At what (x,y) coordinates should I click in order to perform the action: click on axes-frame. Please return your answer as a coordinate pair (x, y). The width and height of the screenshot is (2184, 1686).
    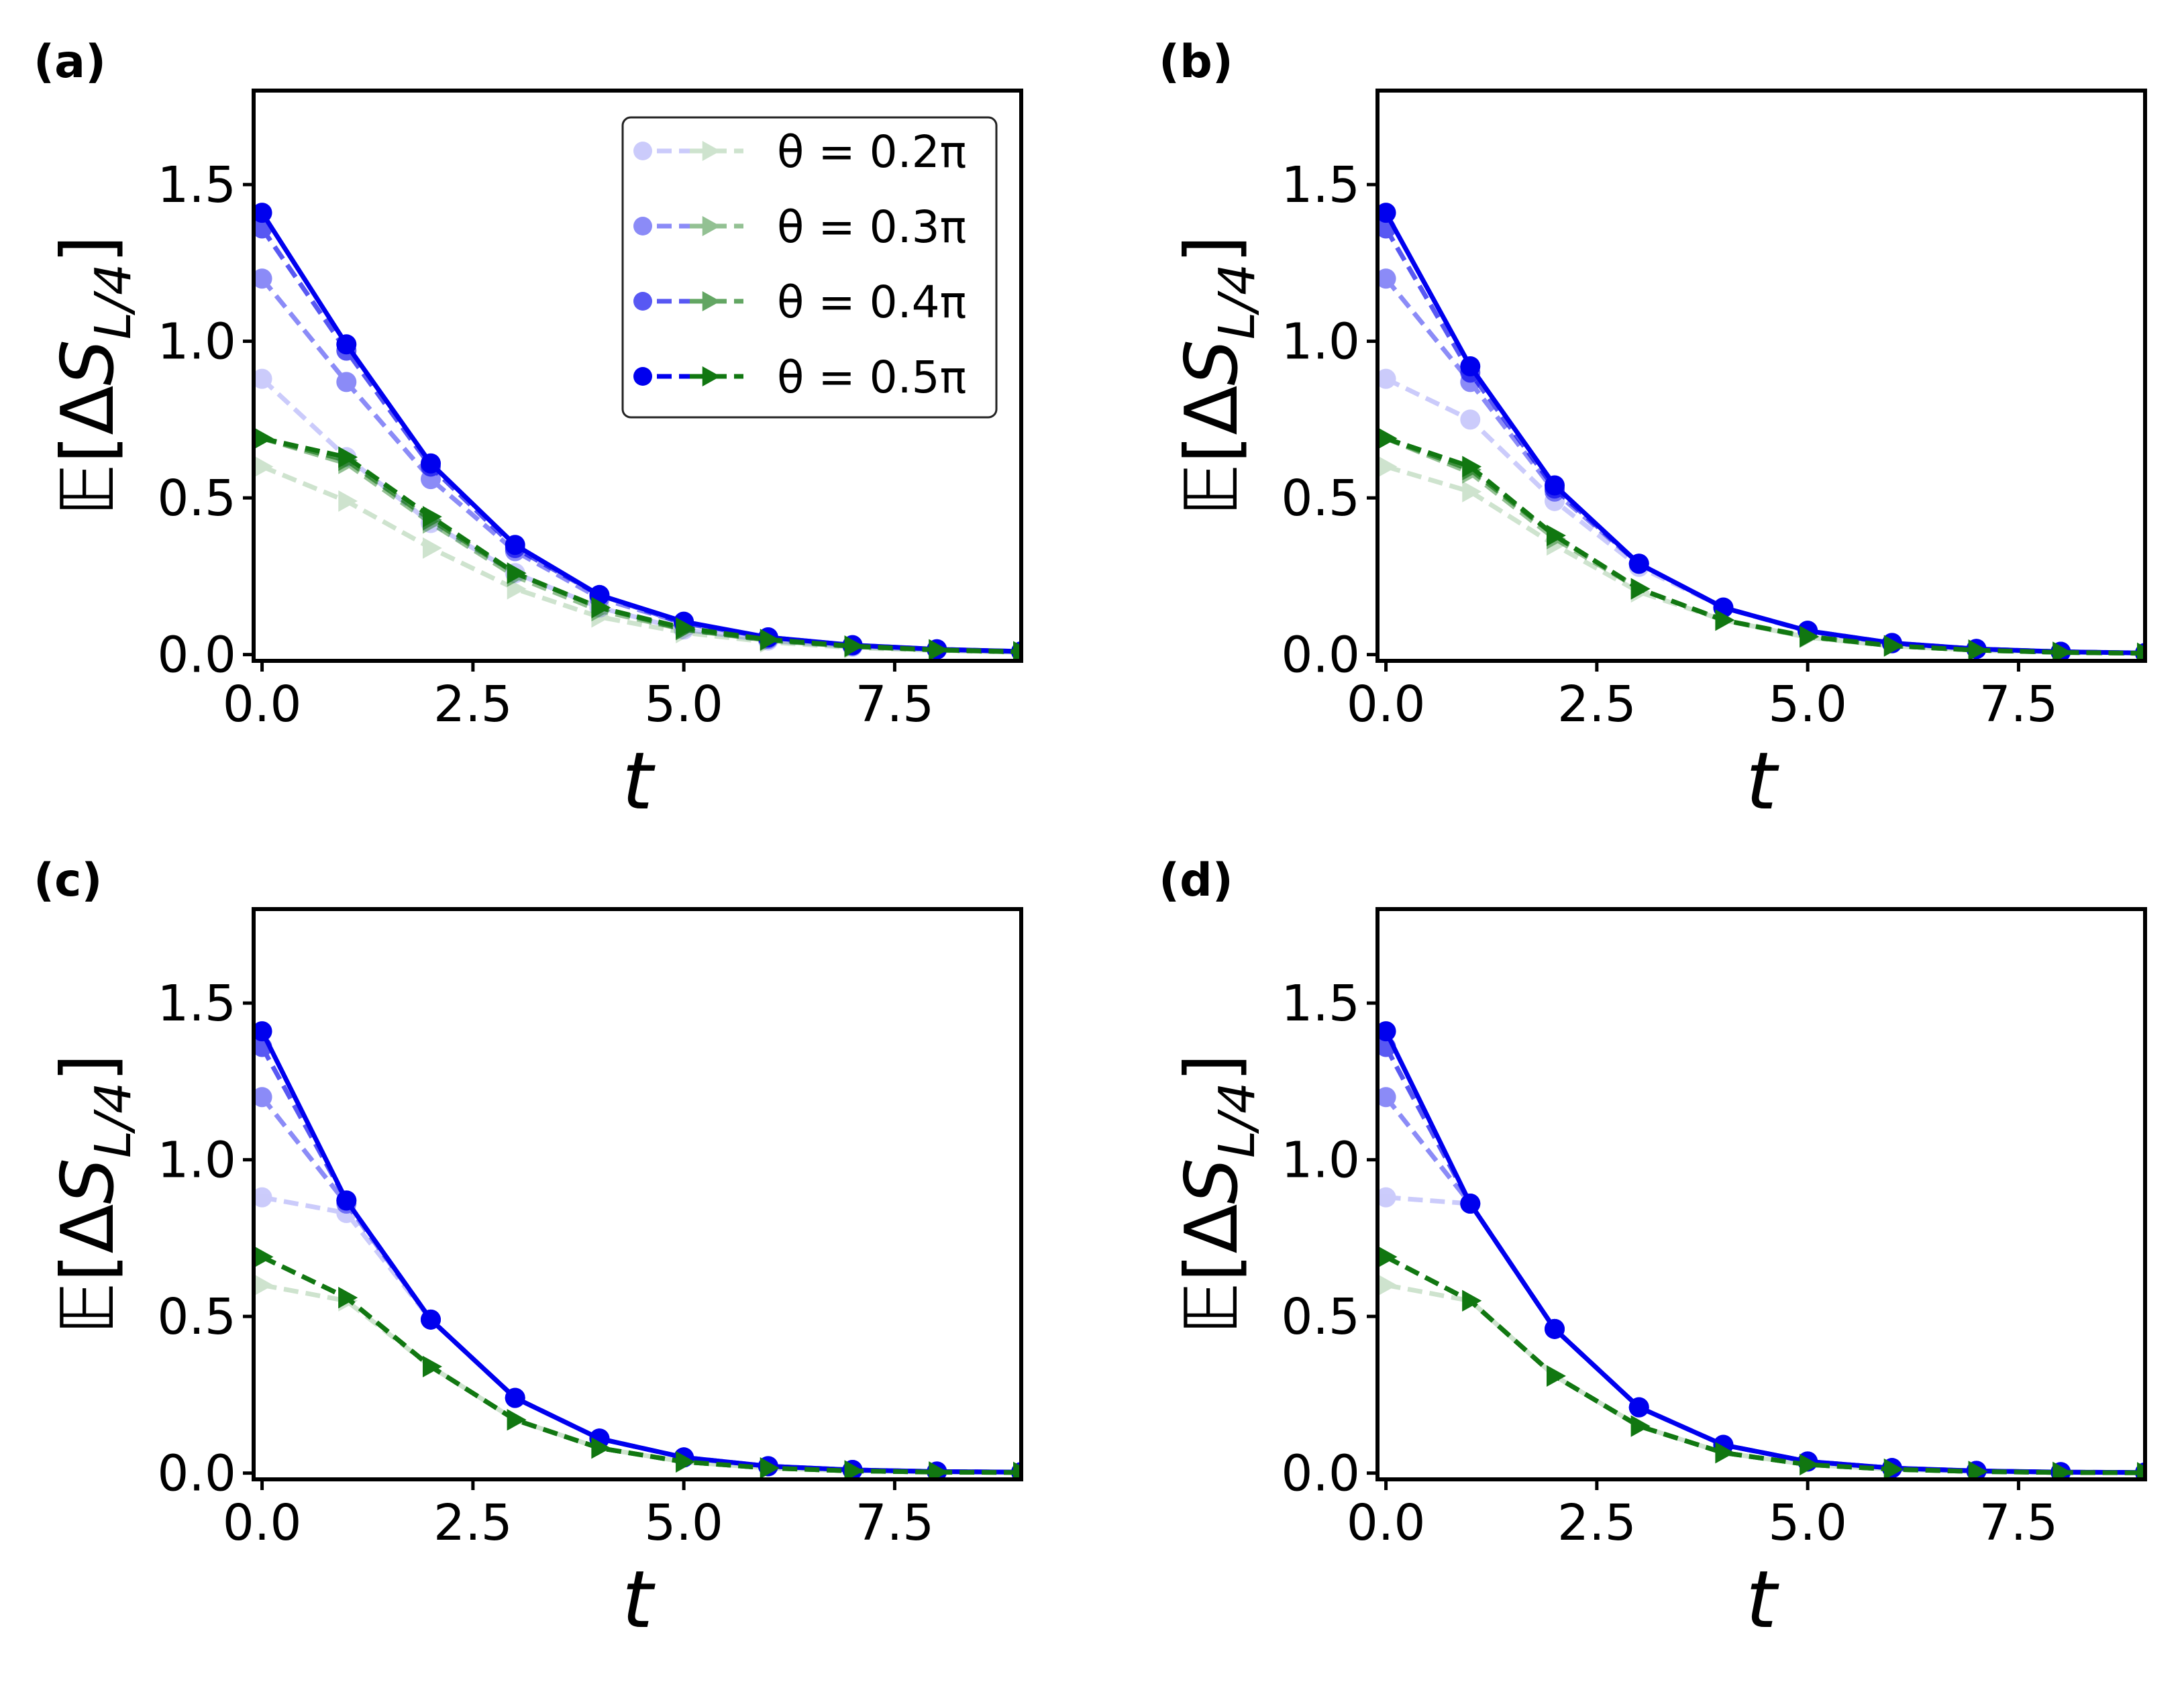
    Looking at the image, I should click on (638, 376).